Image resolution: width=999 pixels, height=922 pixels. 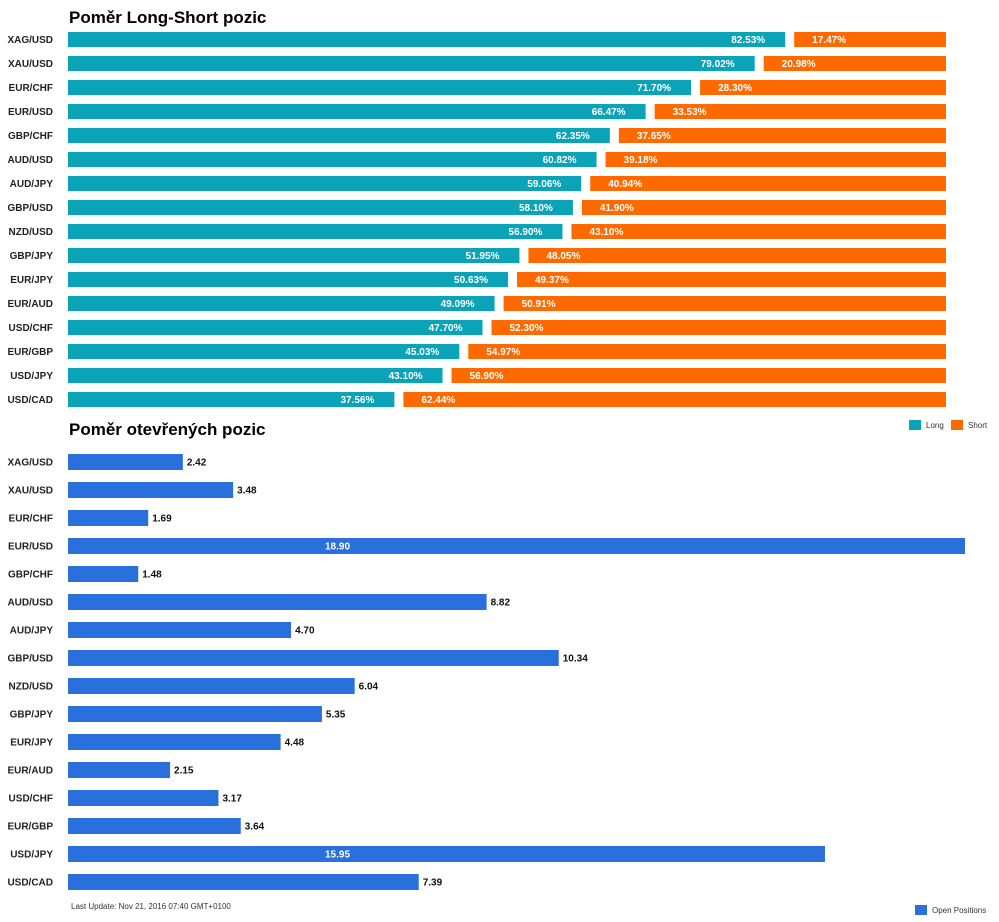 What do you see at coordinates (539, 304) in the screenshot?
I see `short-value-label: 50.91%` at bounding box center [539, 304].